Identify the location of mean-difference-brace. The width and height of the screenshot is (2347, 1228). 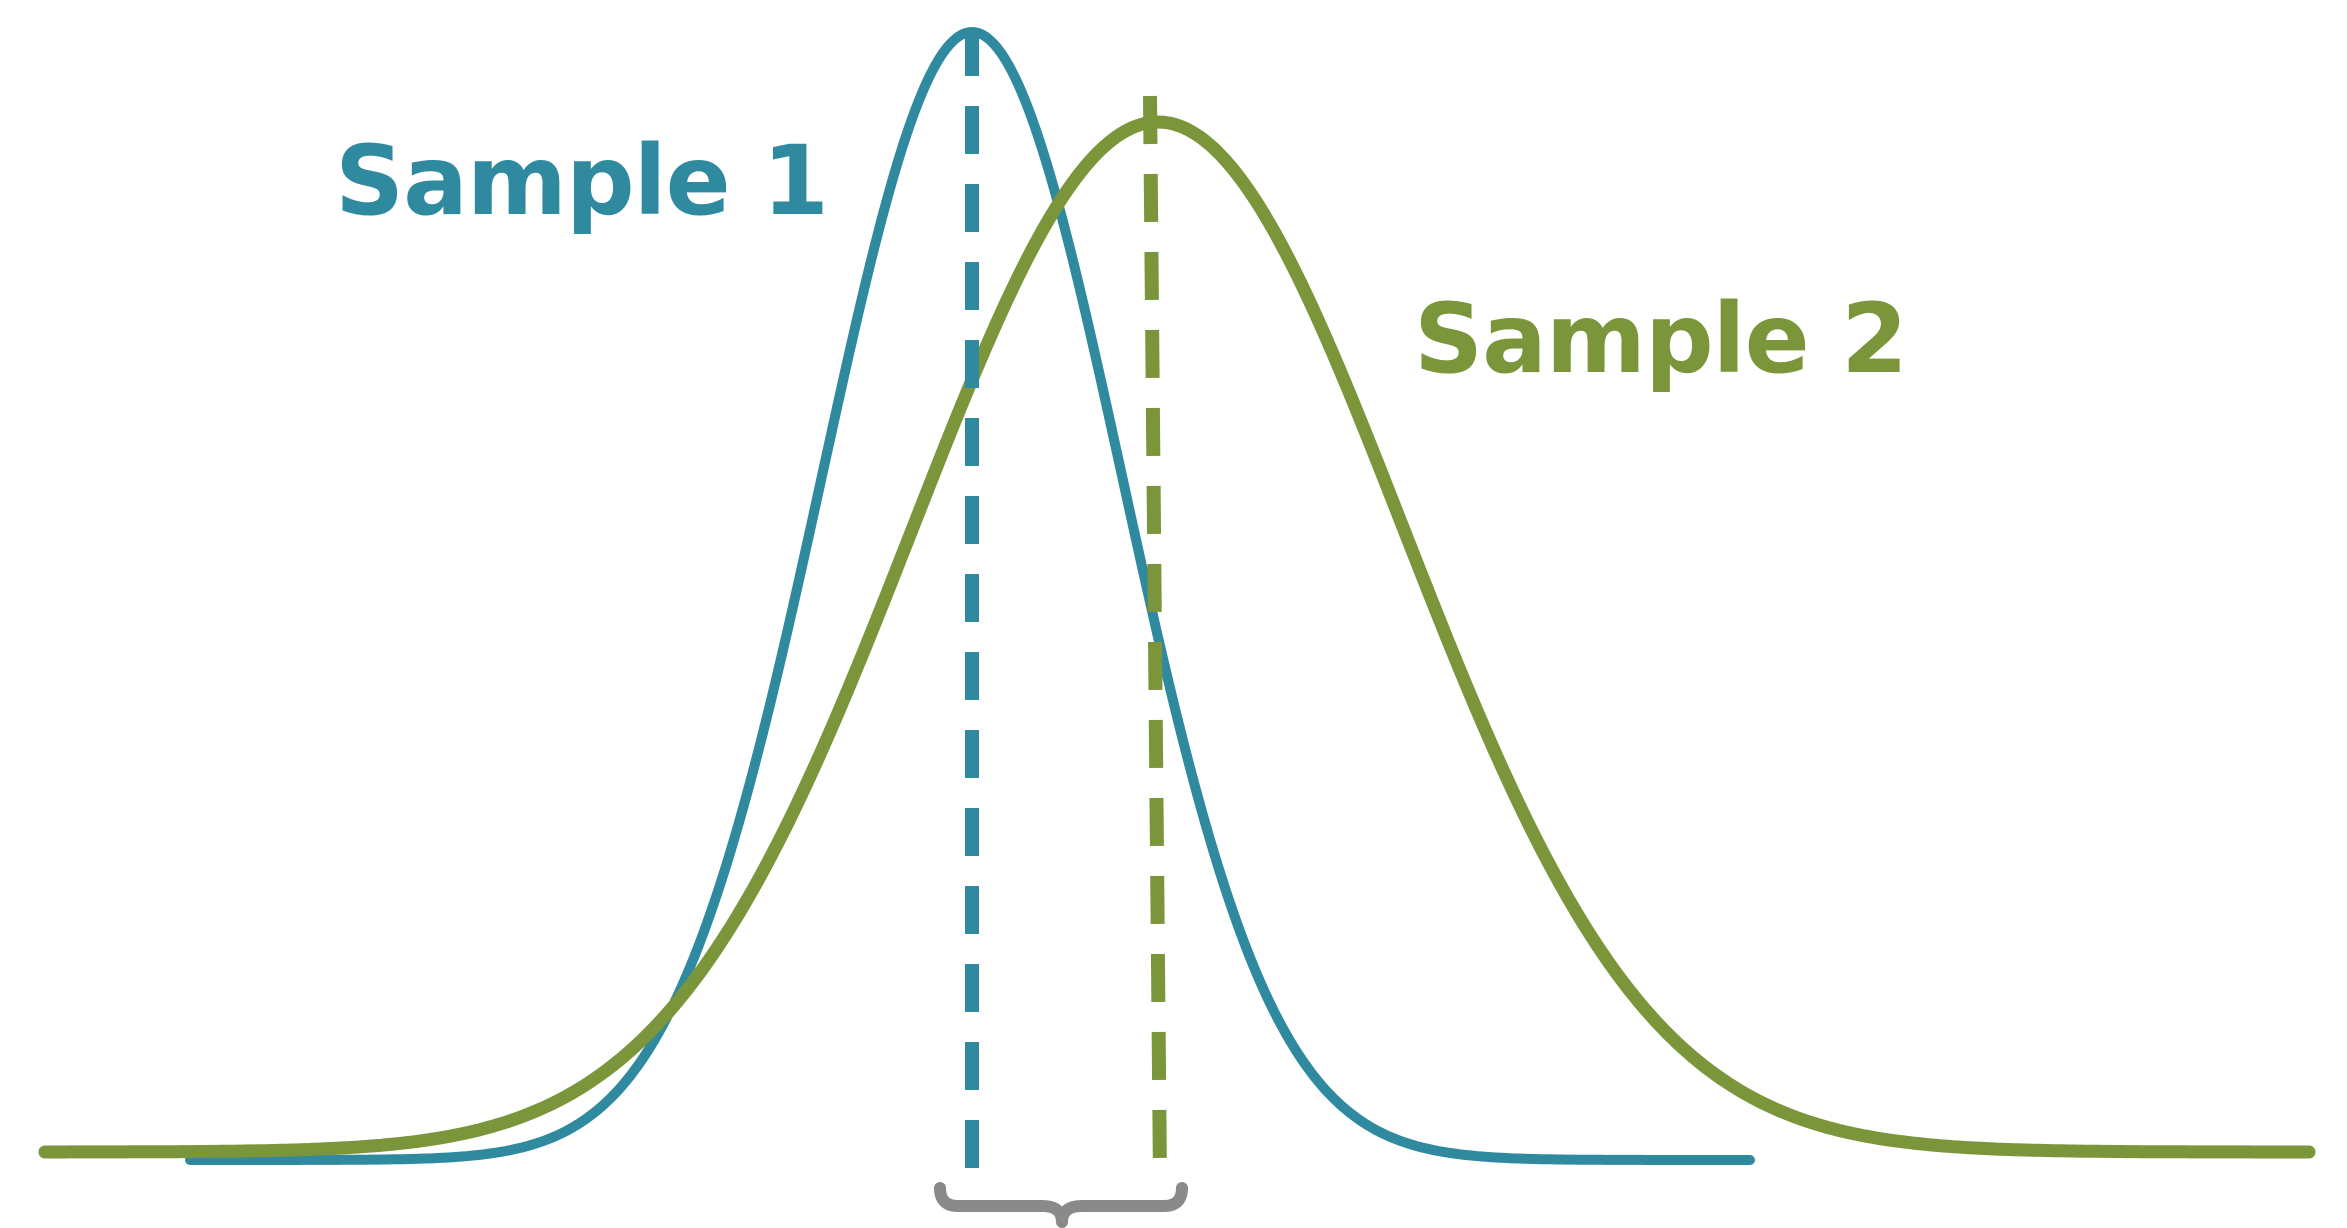
(1061, 1205).